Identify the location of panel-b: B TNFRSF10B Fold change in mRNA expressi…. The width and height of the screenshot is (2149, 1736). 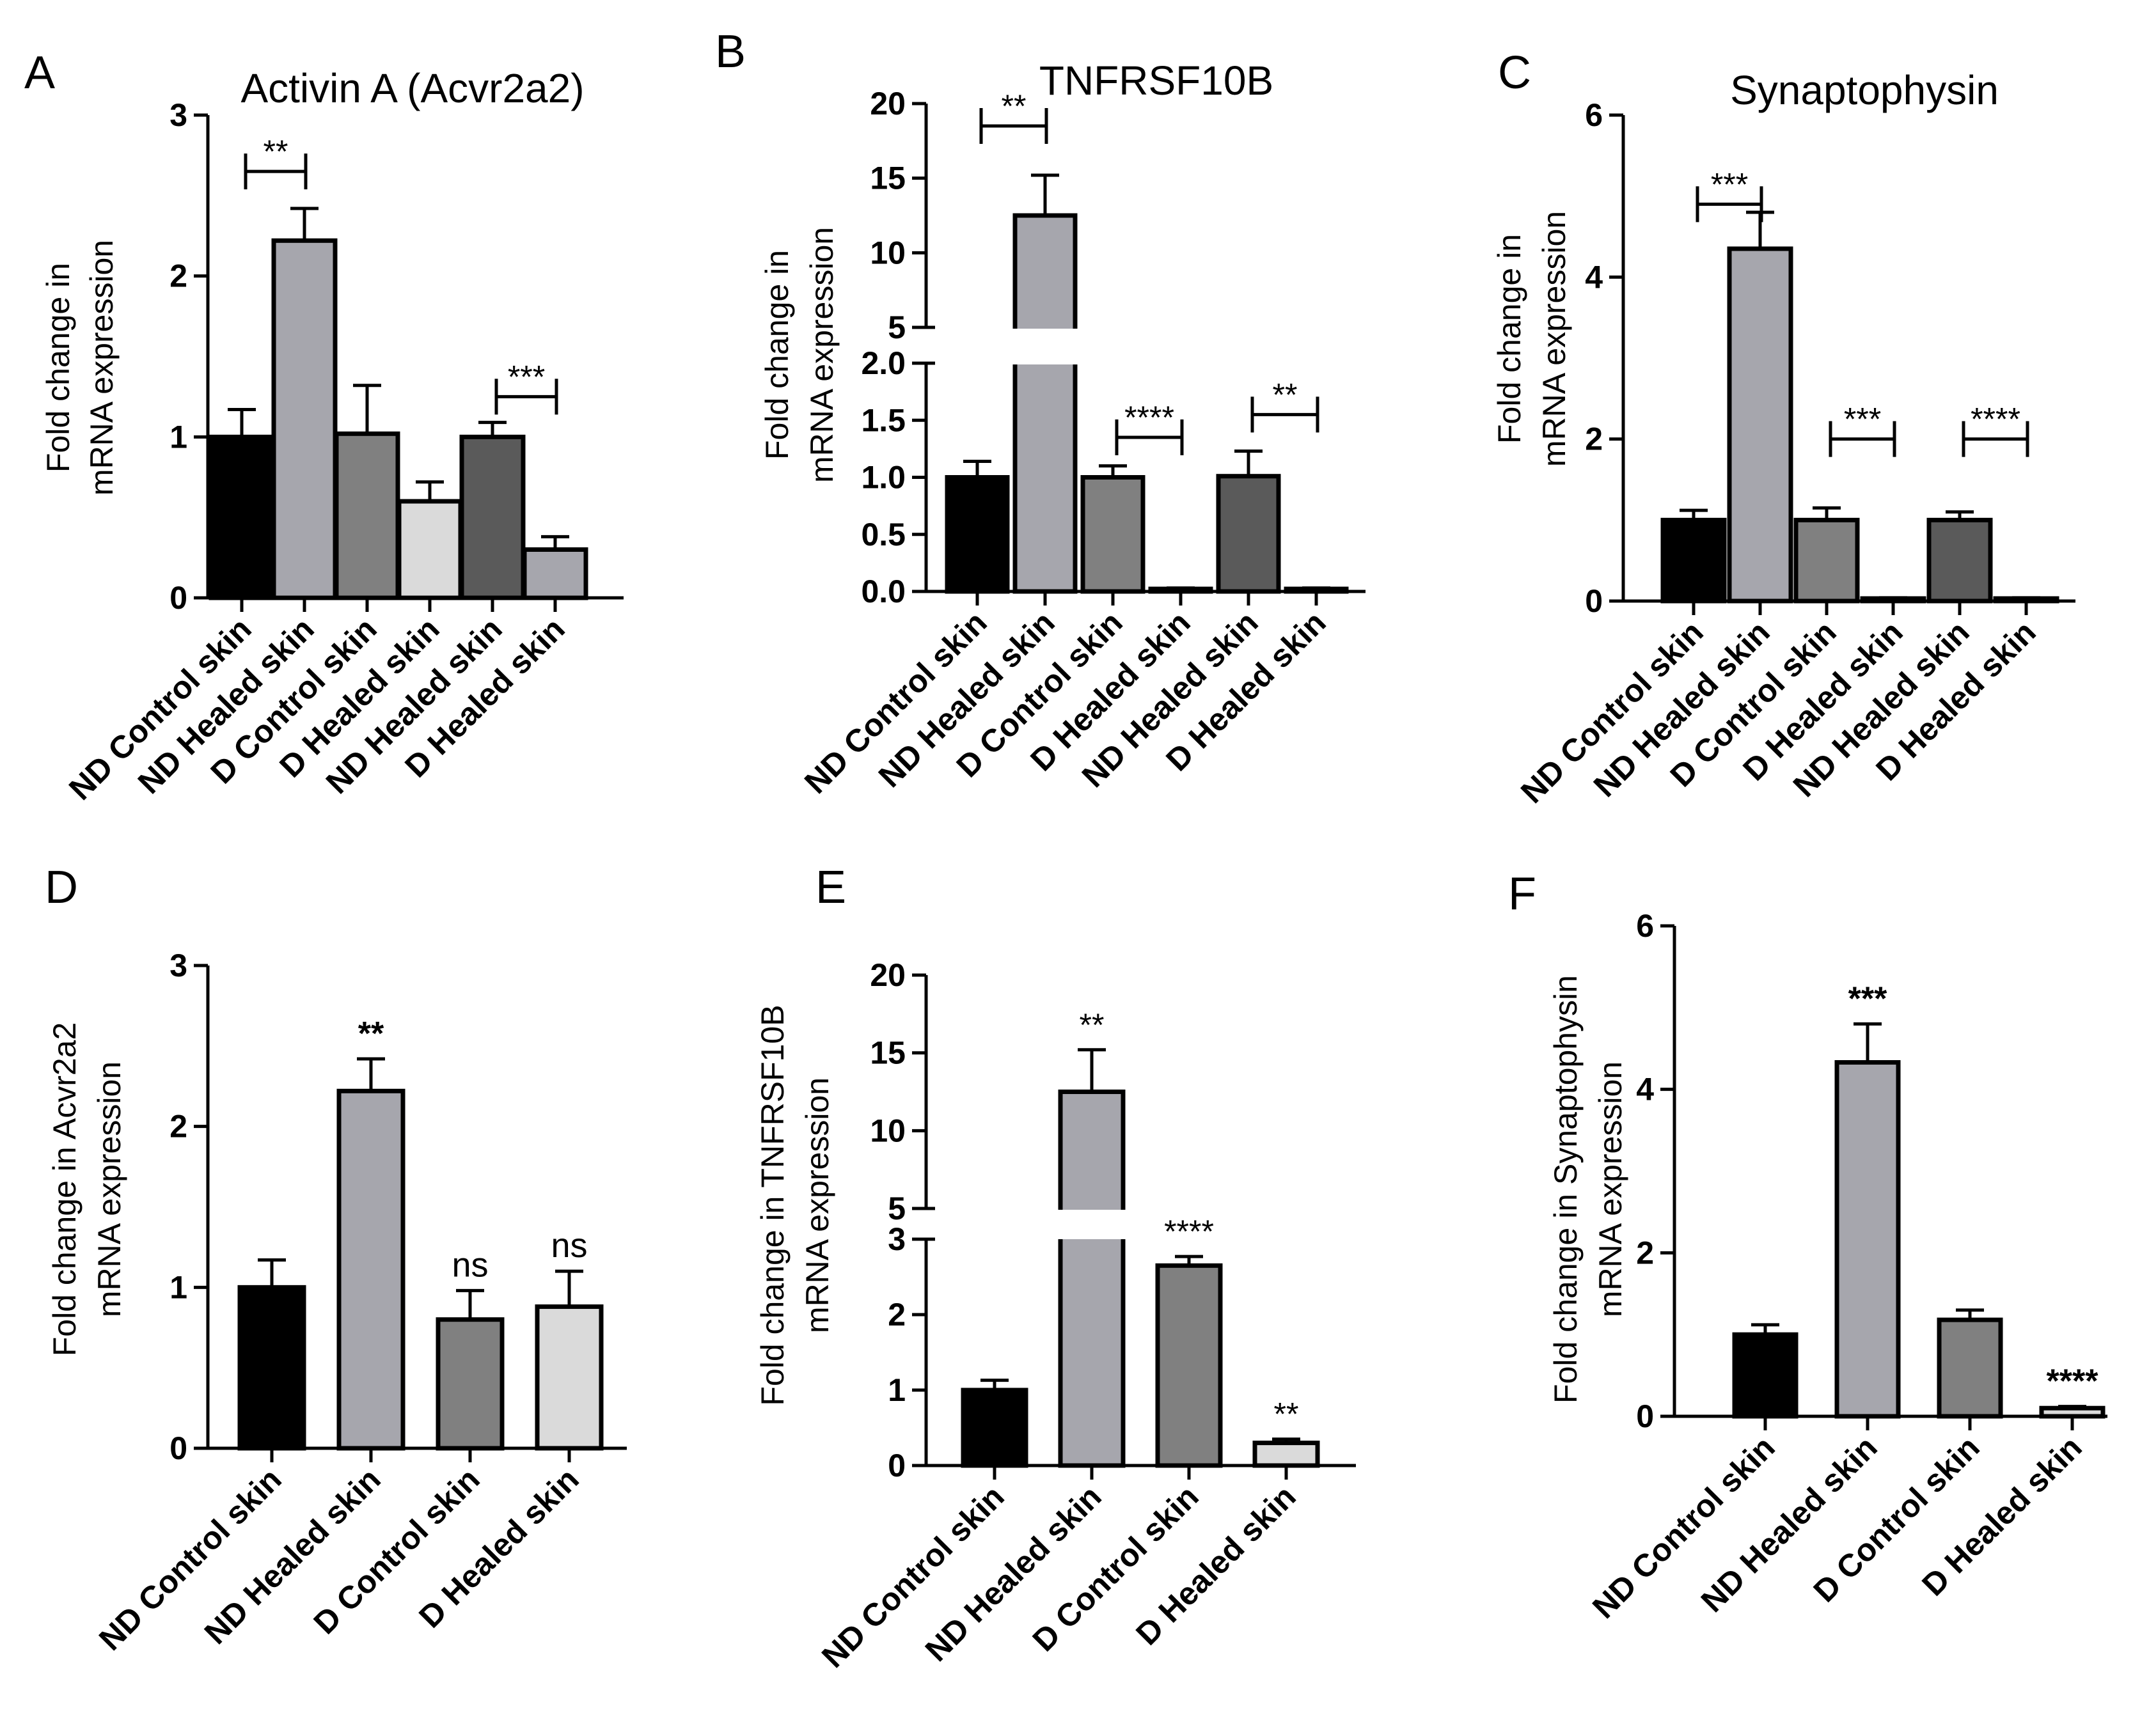
(1040, 413).